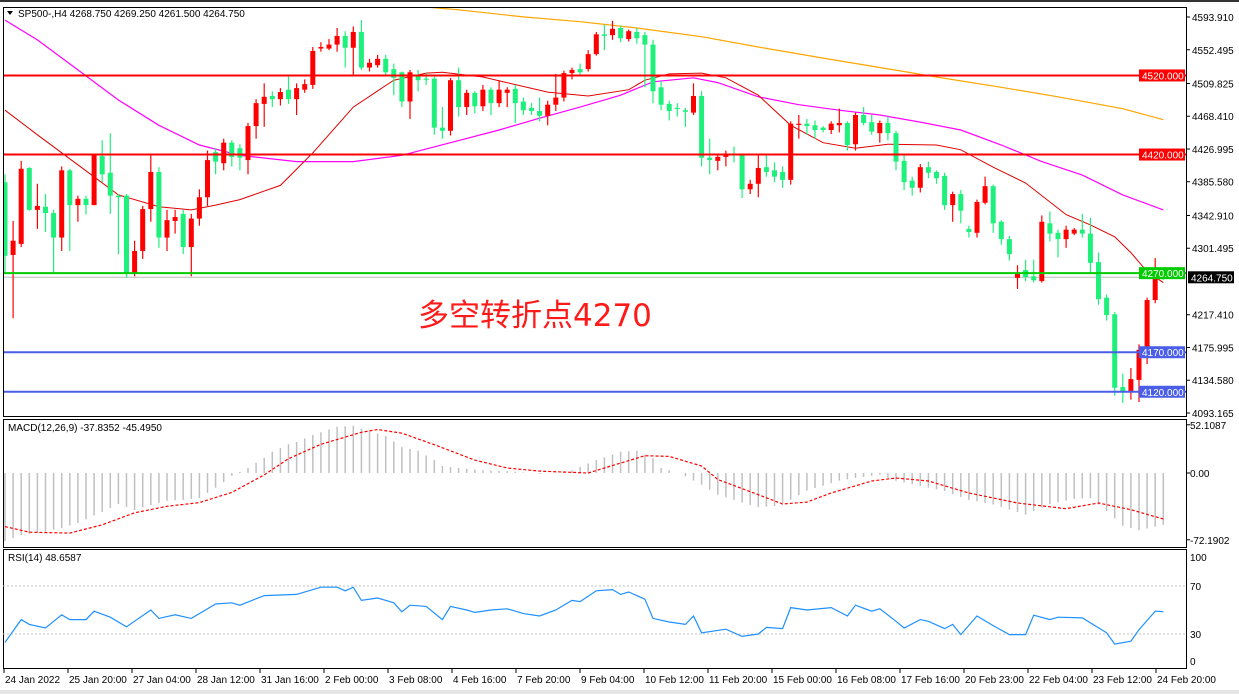  Describe the element at coordinates (1213, 414) in the screenshot. I see `price-tick-label: 4093.165` at that location.